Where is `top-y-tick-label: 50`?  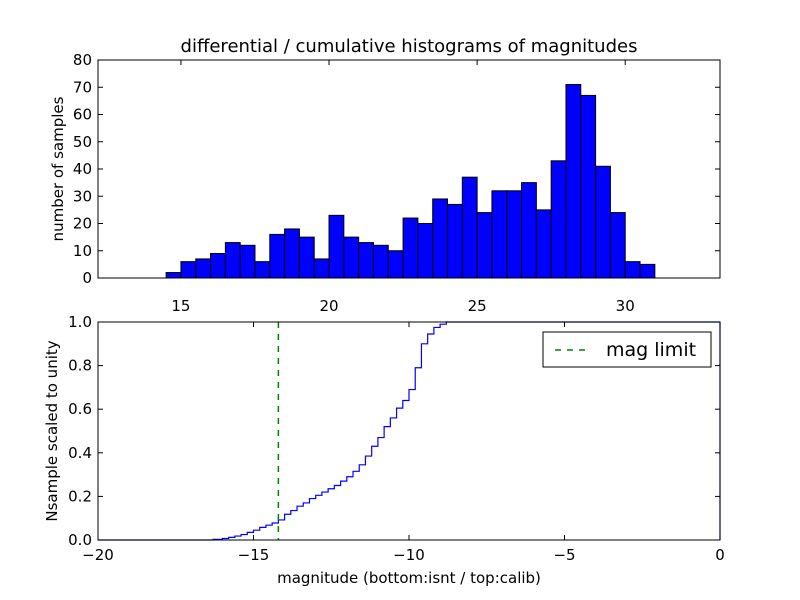 top-y-tick-label: 50 is located at coordinates (82, 142).